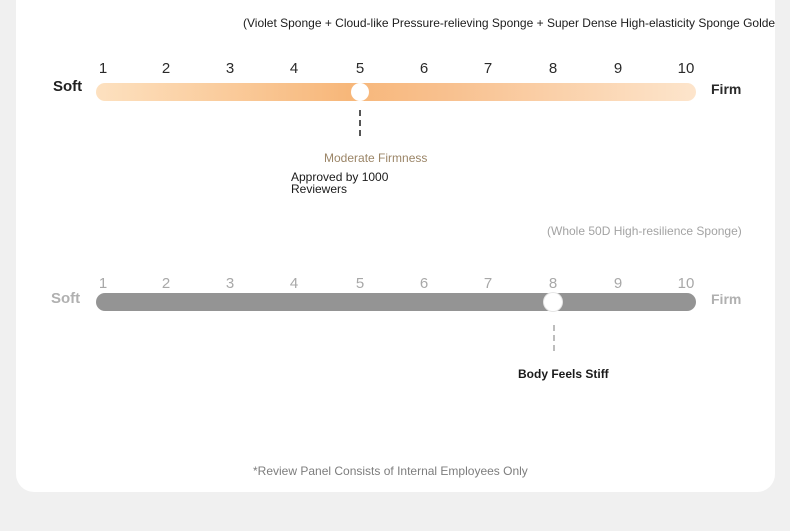  I want to click on rating-label: Moderate Firmness, so click(376, 158).